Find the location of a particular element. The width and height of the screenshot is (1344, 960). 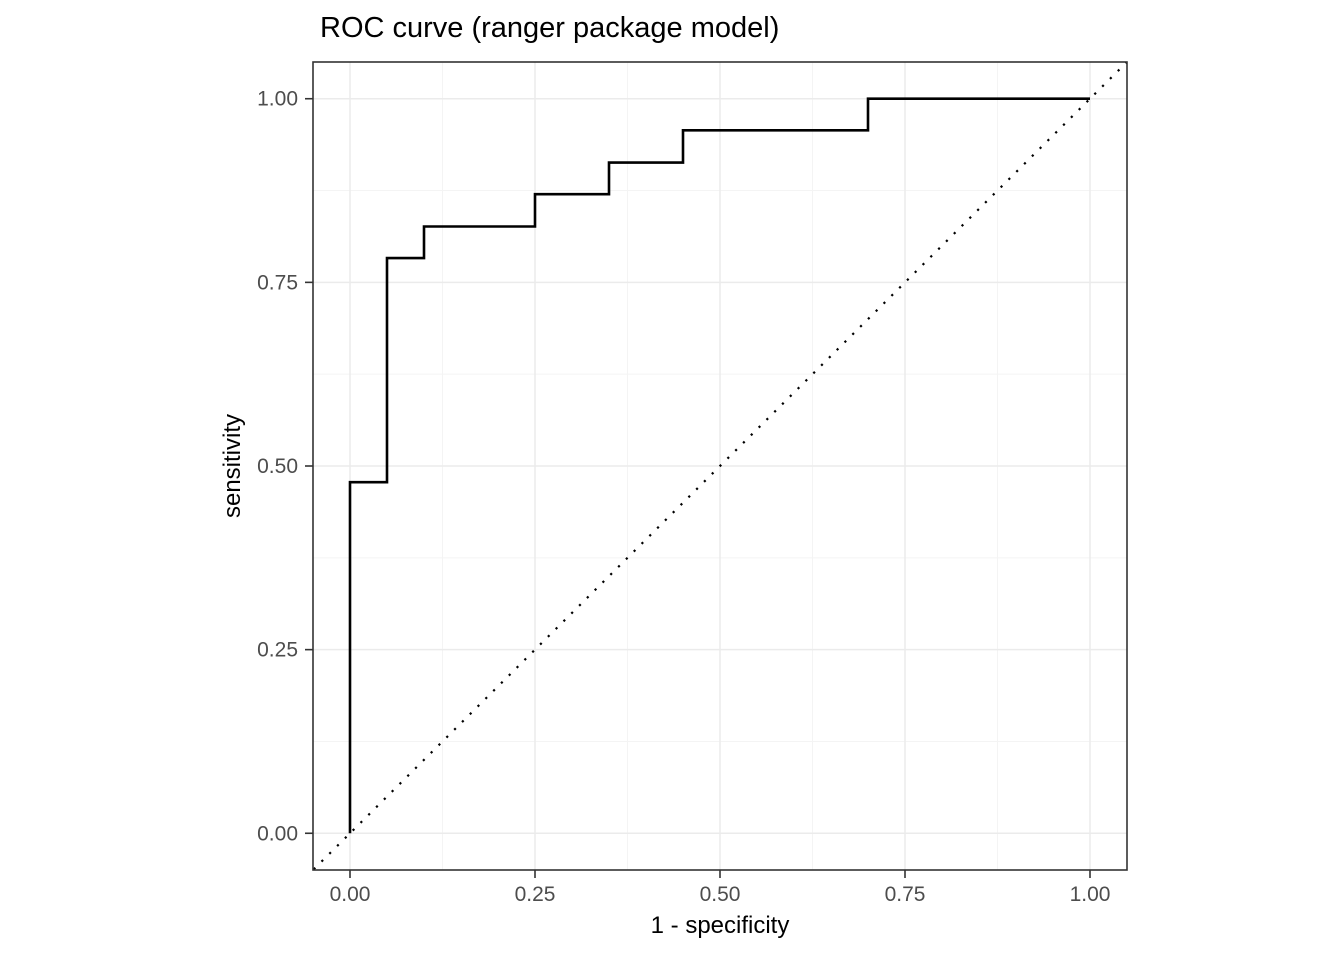

x-axis-tick-label: 0.75 is located at coordinates (905, 894).